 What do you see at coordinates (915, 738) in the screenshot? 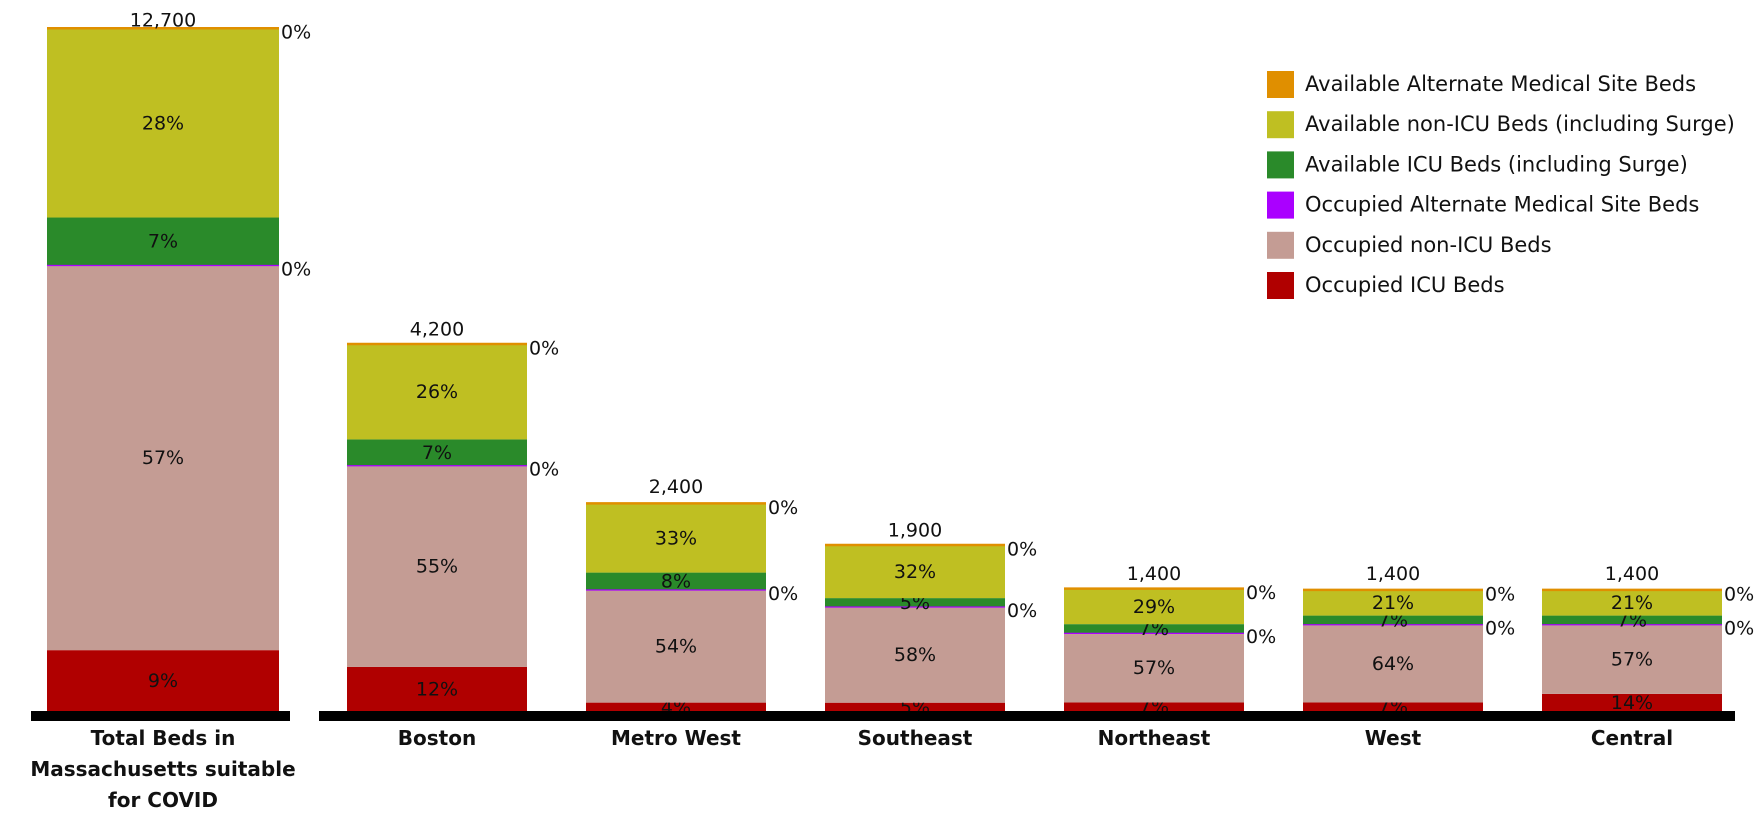
I see `category-label: Southeast` at bounding box center [915, 738].